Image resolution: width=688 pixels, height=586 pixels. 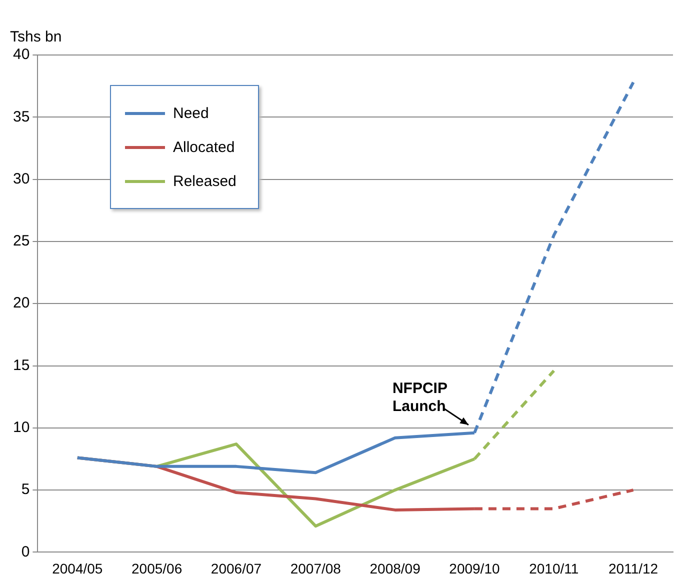 What do you see at coordinates (36, 37) in the screenshot?
I see `y-axis-title: Tshs bn` at bounding box center [36, 37].